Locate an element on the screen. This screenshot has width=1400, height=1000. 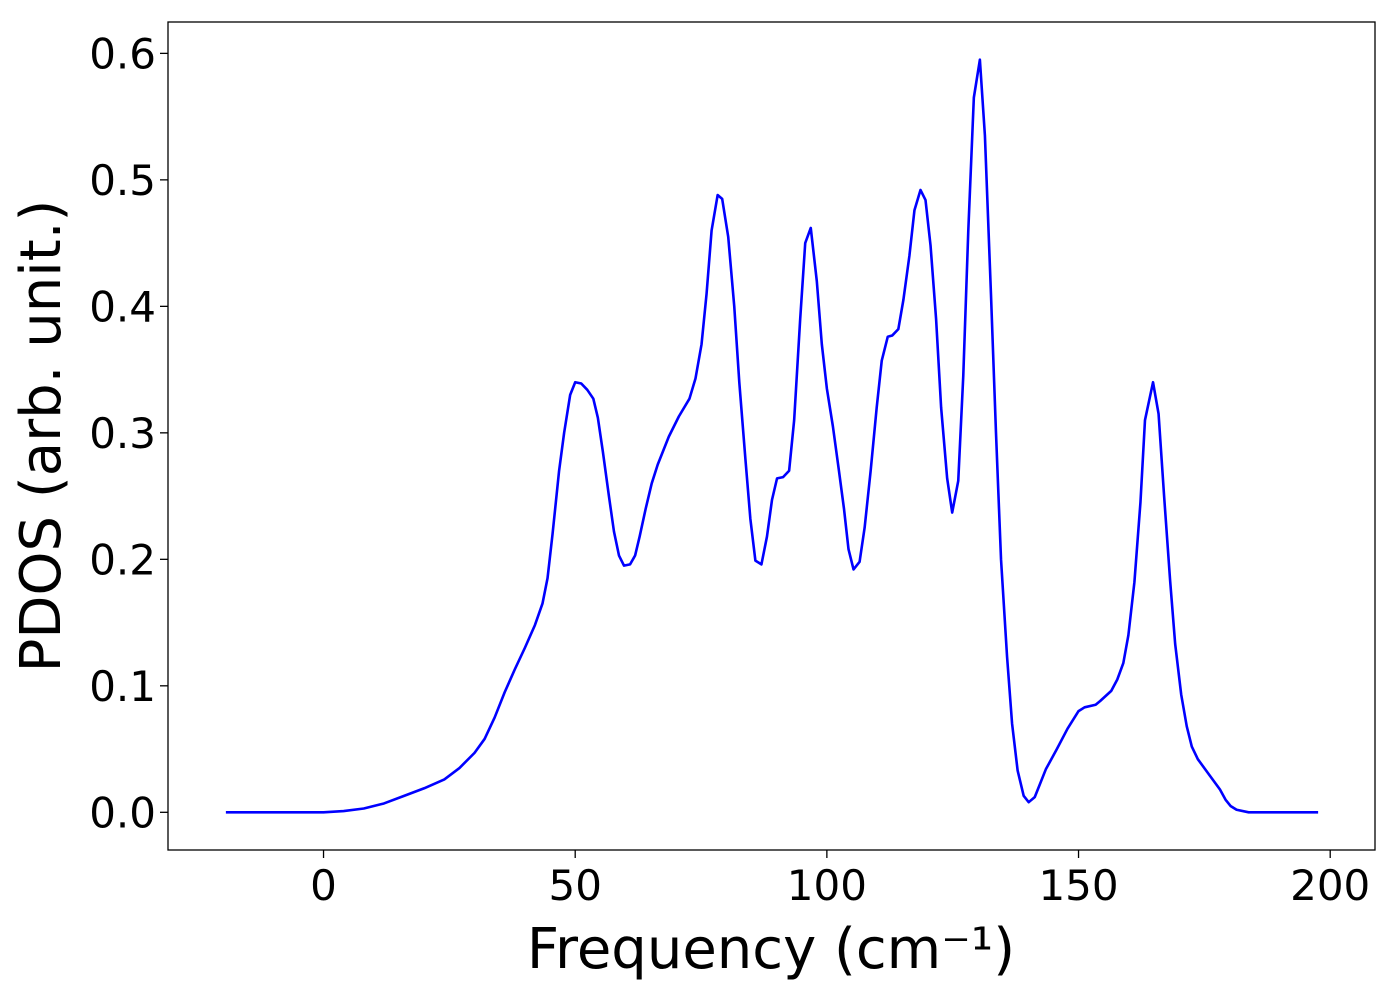
y-tick-label: 0.6 is located at coordinates (122, 53).